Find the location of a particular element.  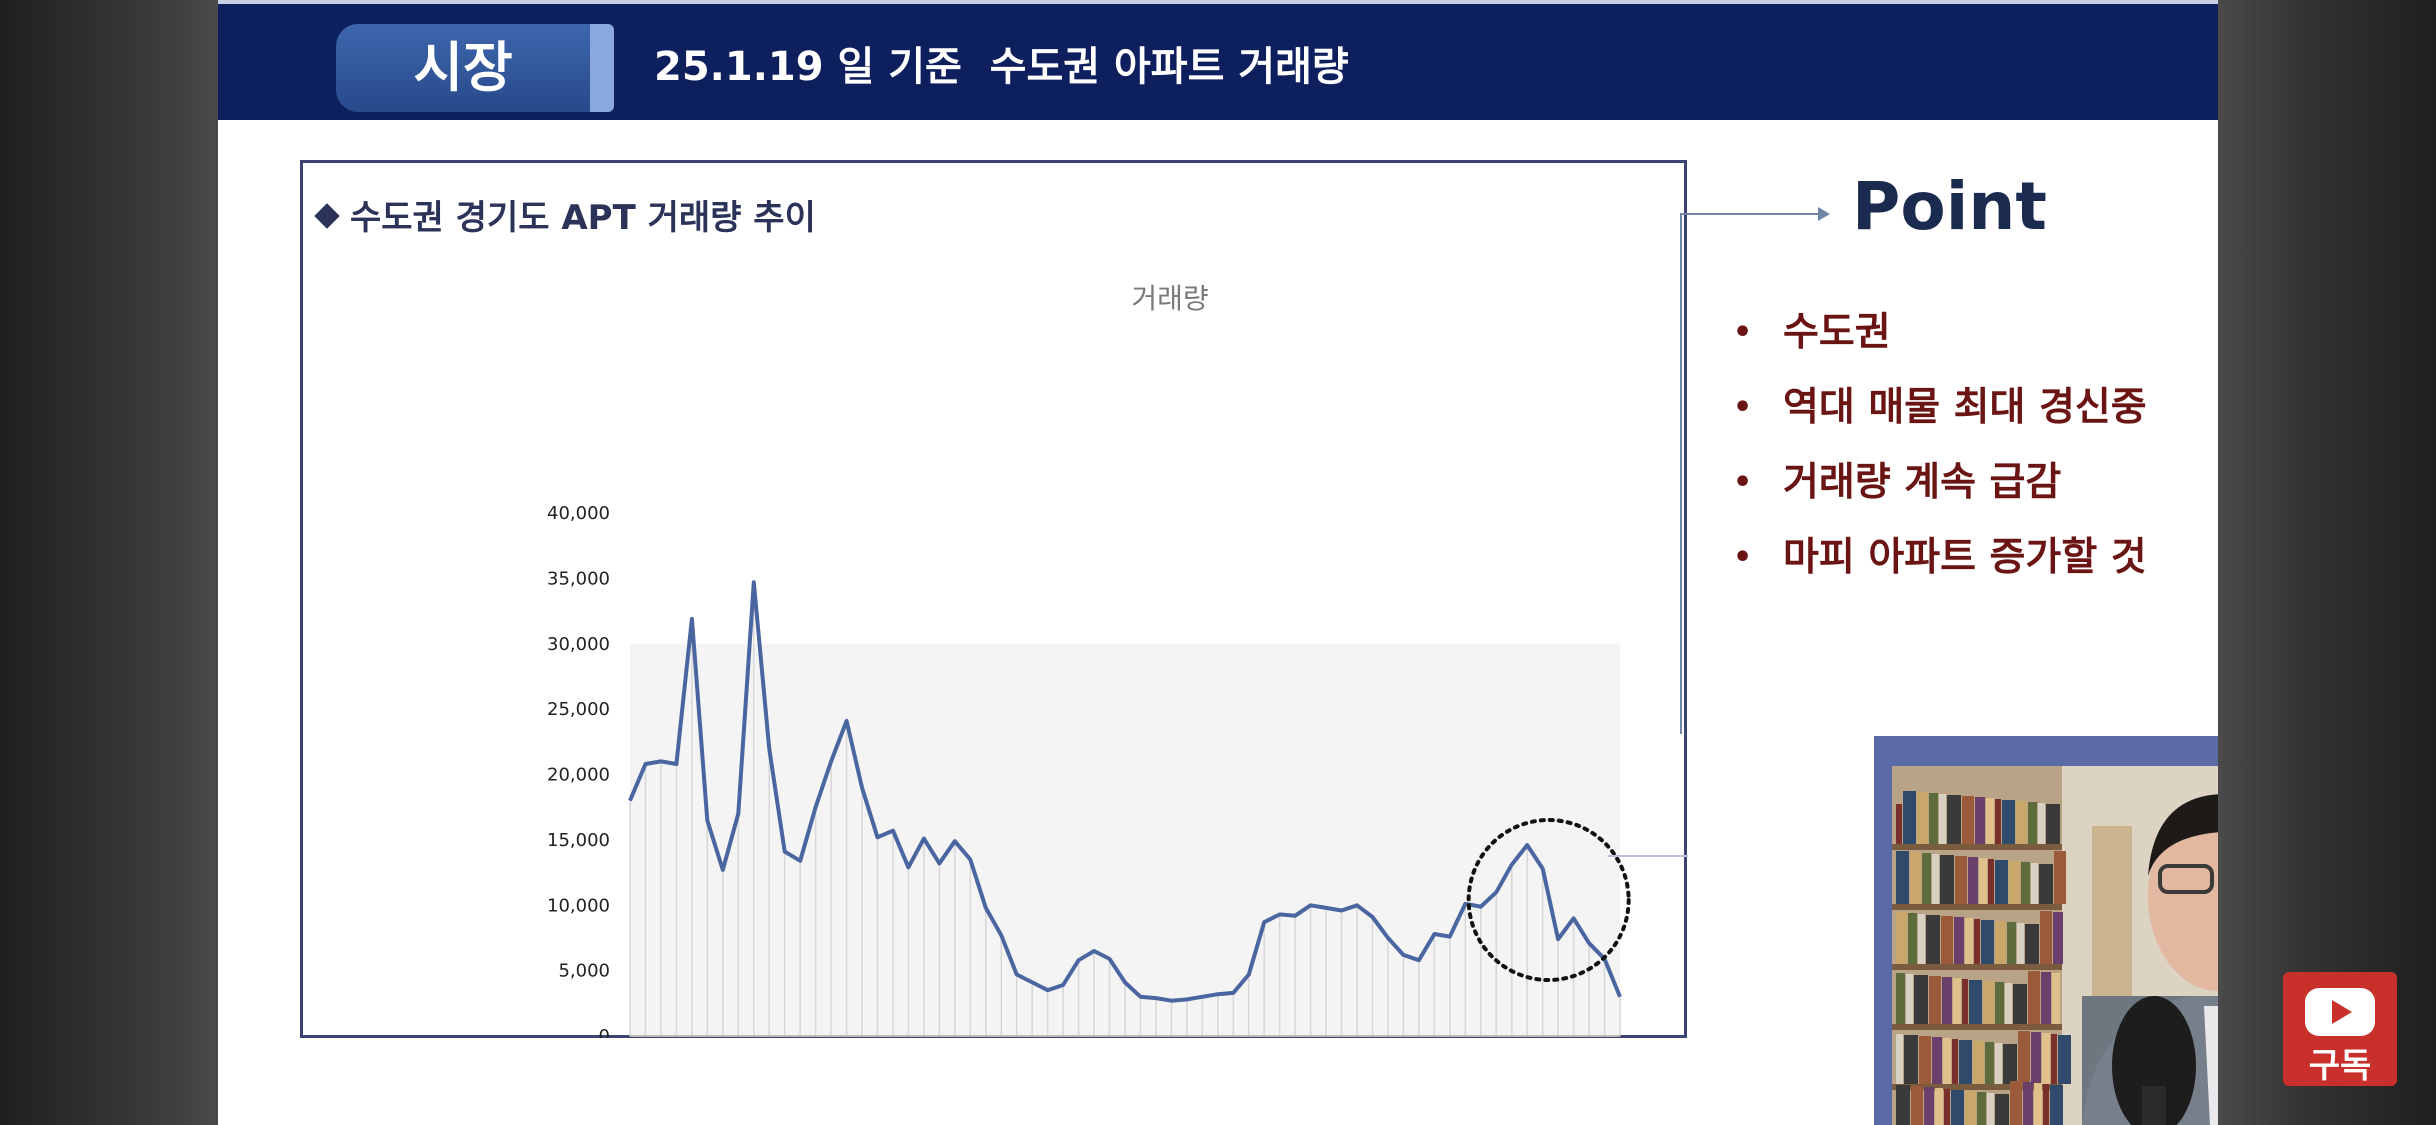

section-tag-stripe is located at coordinates (602, 68).